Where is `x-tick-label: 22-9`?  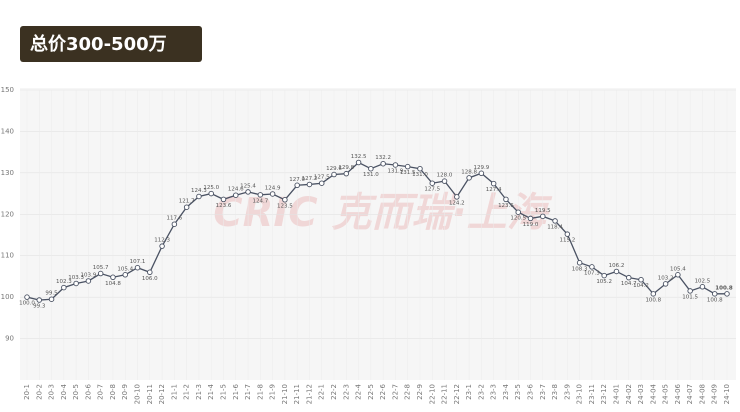
x-tick-label: 22-9 is located at coordinates (420, 392).